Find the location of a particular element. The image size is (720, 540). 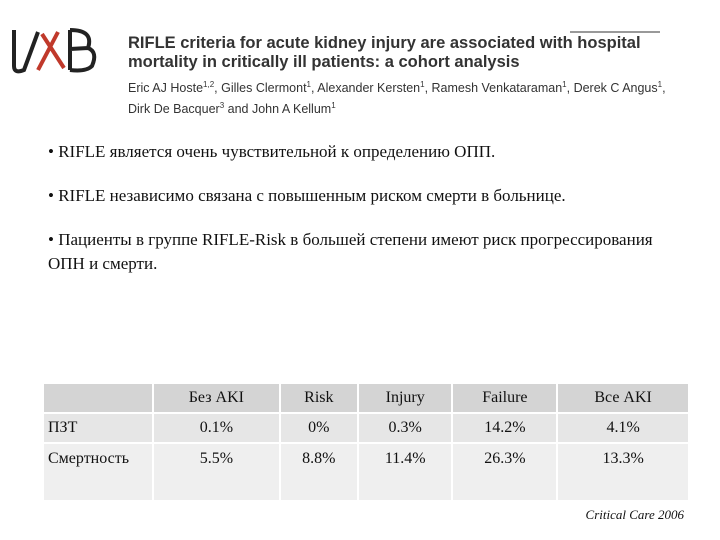

cell: 13.3% is located at coordinates (623, 472).